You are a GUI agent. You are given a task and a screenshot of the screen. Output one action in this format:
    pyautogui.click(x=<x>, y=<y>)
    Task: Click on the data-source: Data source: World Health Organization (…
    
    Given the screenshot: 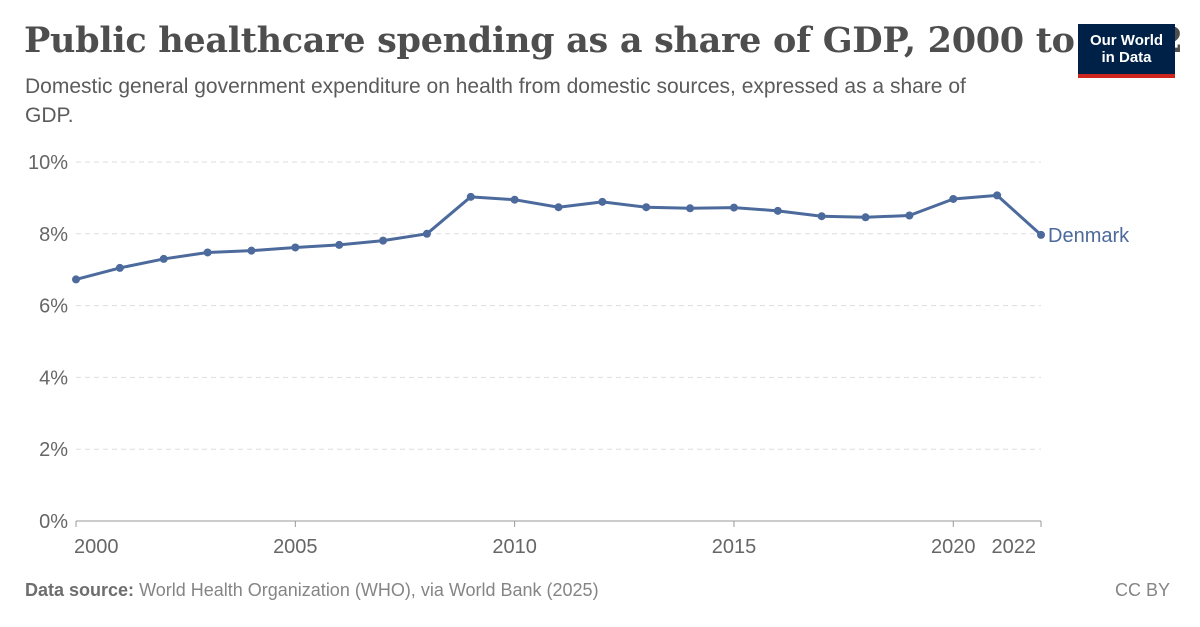 What is the action you would take?
    pyautogui.click(x=312, y=590)
    